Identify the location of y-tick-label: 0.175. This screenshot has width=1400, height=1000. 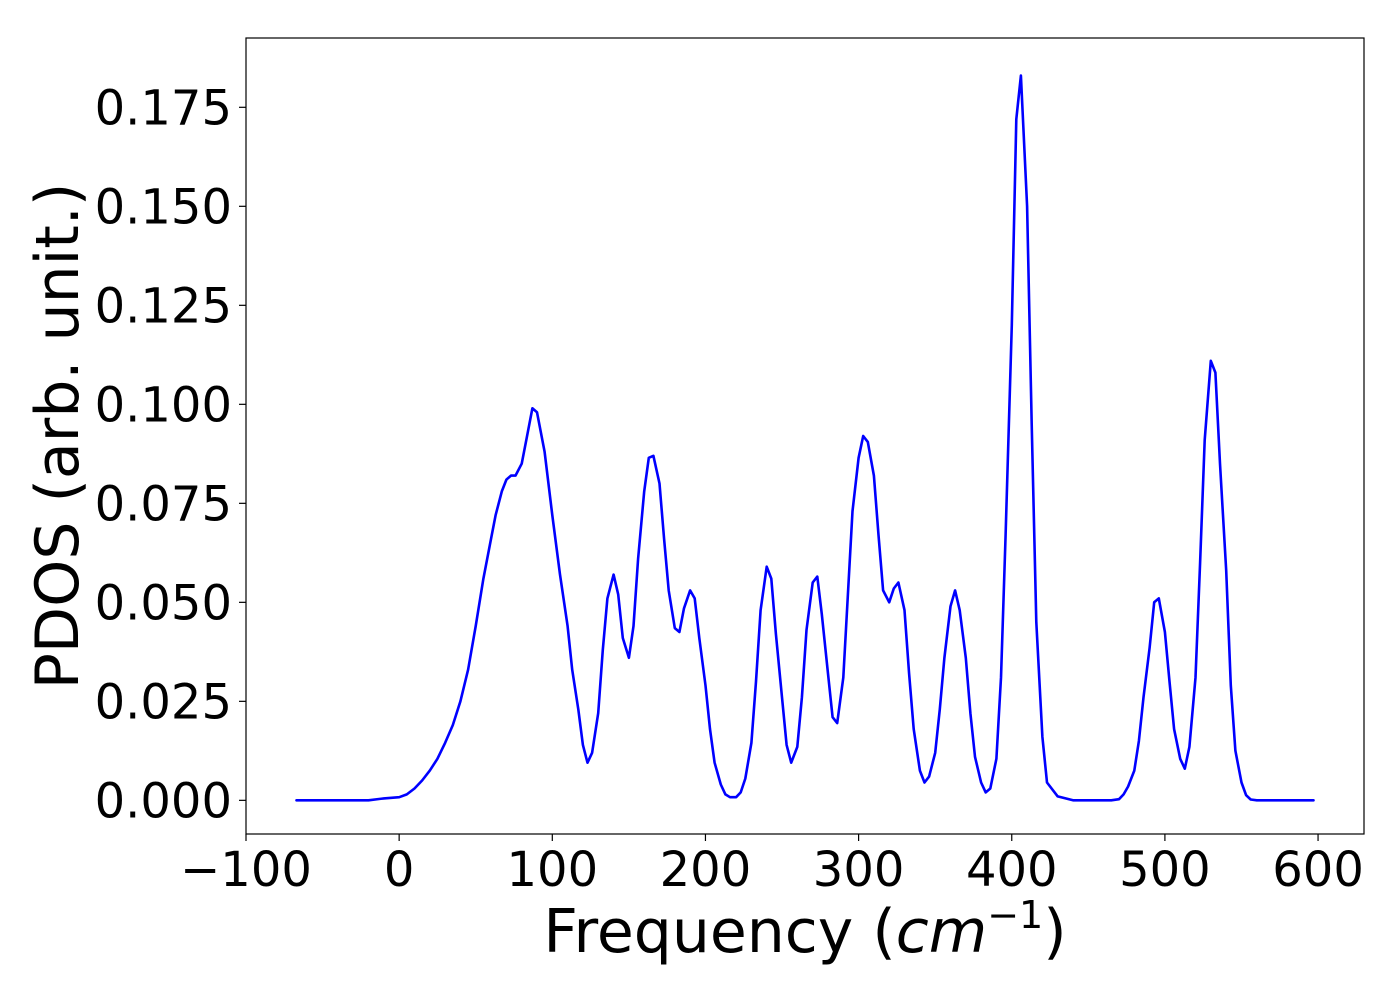
(163, 108).